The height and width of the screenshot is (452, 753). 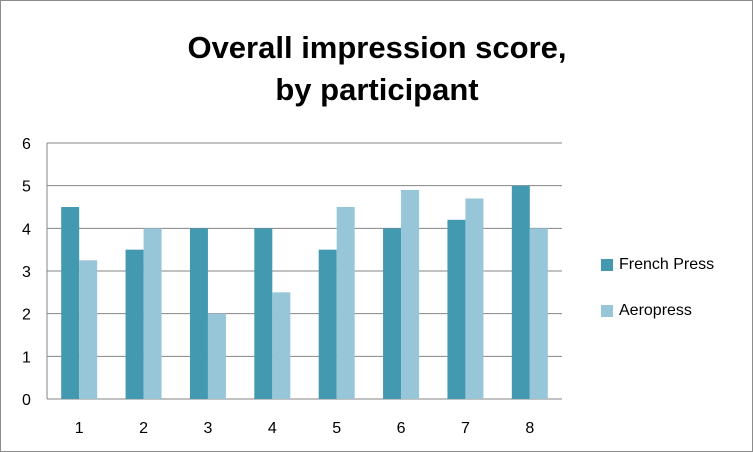 I want to click on y-tick-label: 1, so click(x=26, y=357).